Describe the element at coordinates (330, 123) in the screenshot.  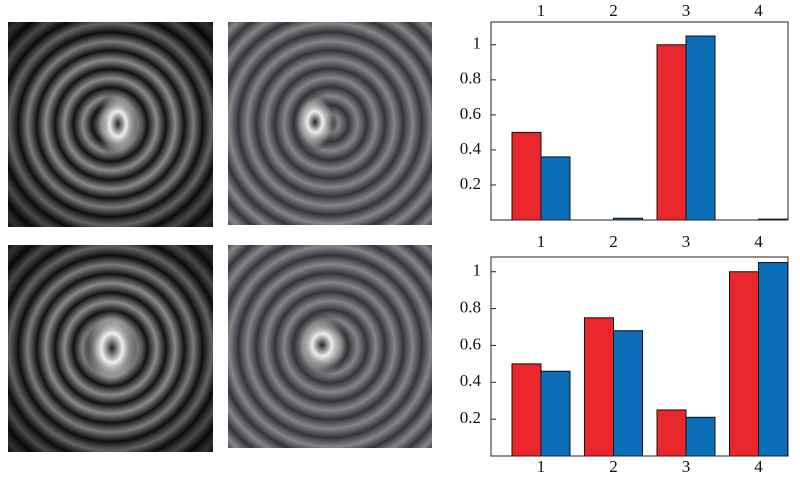
I see `image-top-right` at that location.